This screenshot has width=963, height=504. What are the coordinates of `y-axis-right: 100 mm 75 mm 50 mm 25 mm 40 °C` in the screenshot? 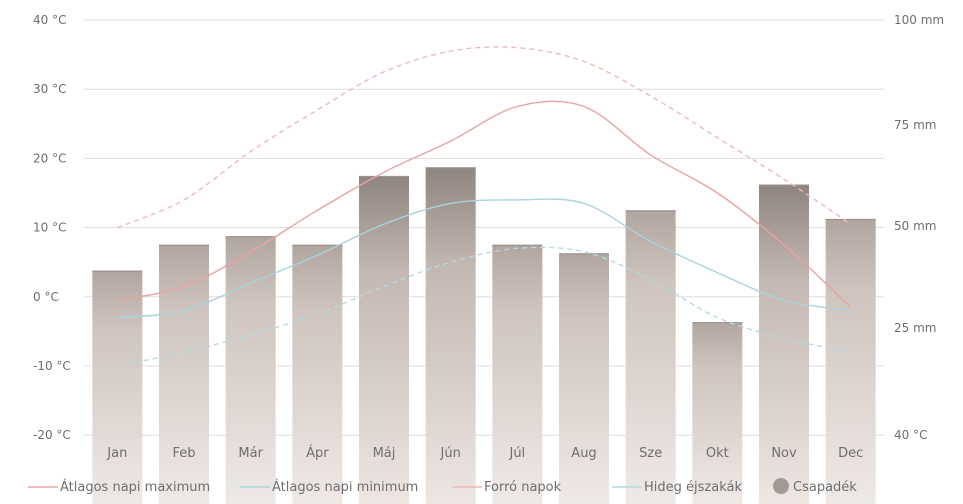 It's located at (919, 227).